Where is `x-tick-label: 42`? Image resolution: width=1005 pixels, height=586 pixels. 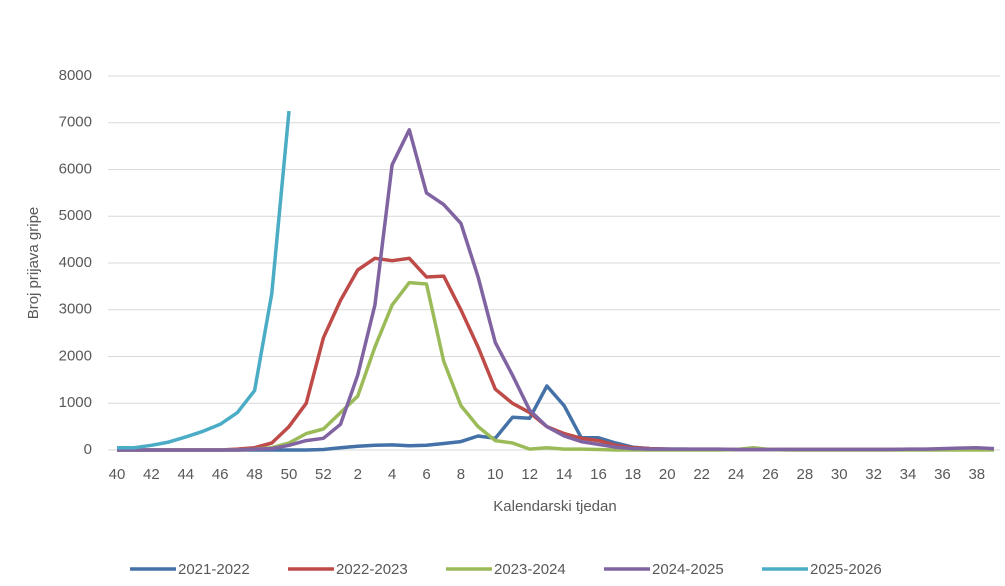 x-tick-label: 42 is located at coordinates (151, 474).